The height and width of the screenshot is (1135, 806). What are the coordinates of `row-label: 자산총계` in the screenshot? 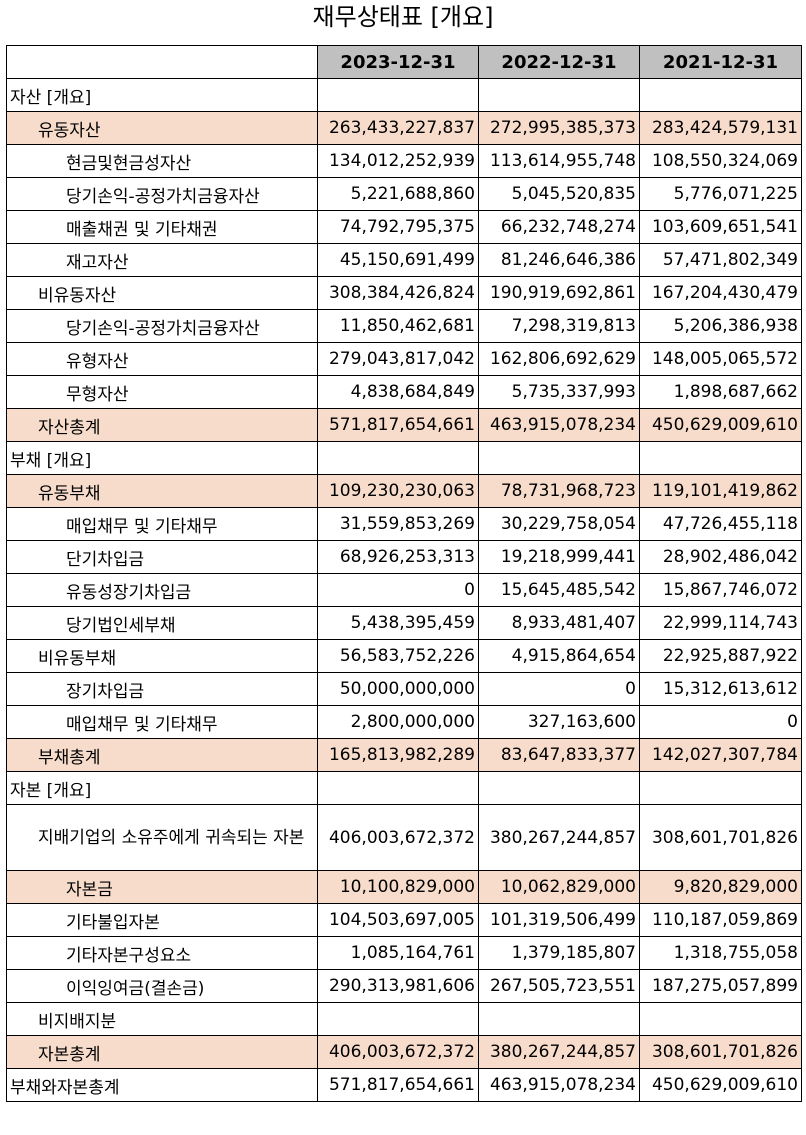 It's located at (162, 425).